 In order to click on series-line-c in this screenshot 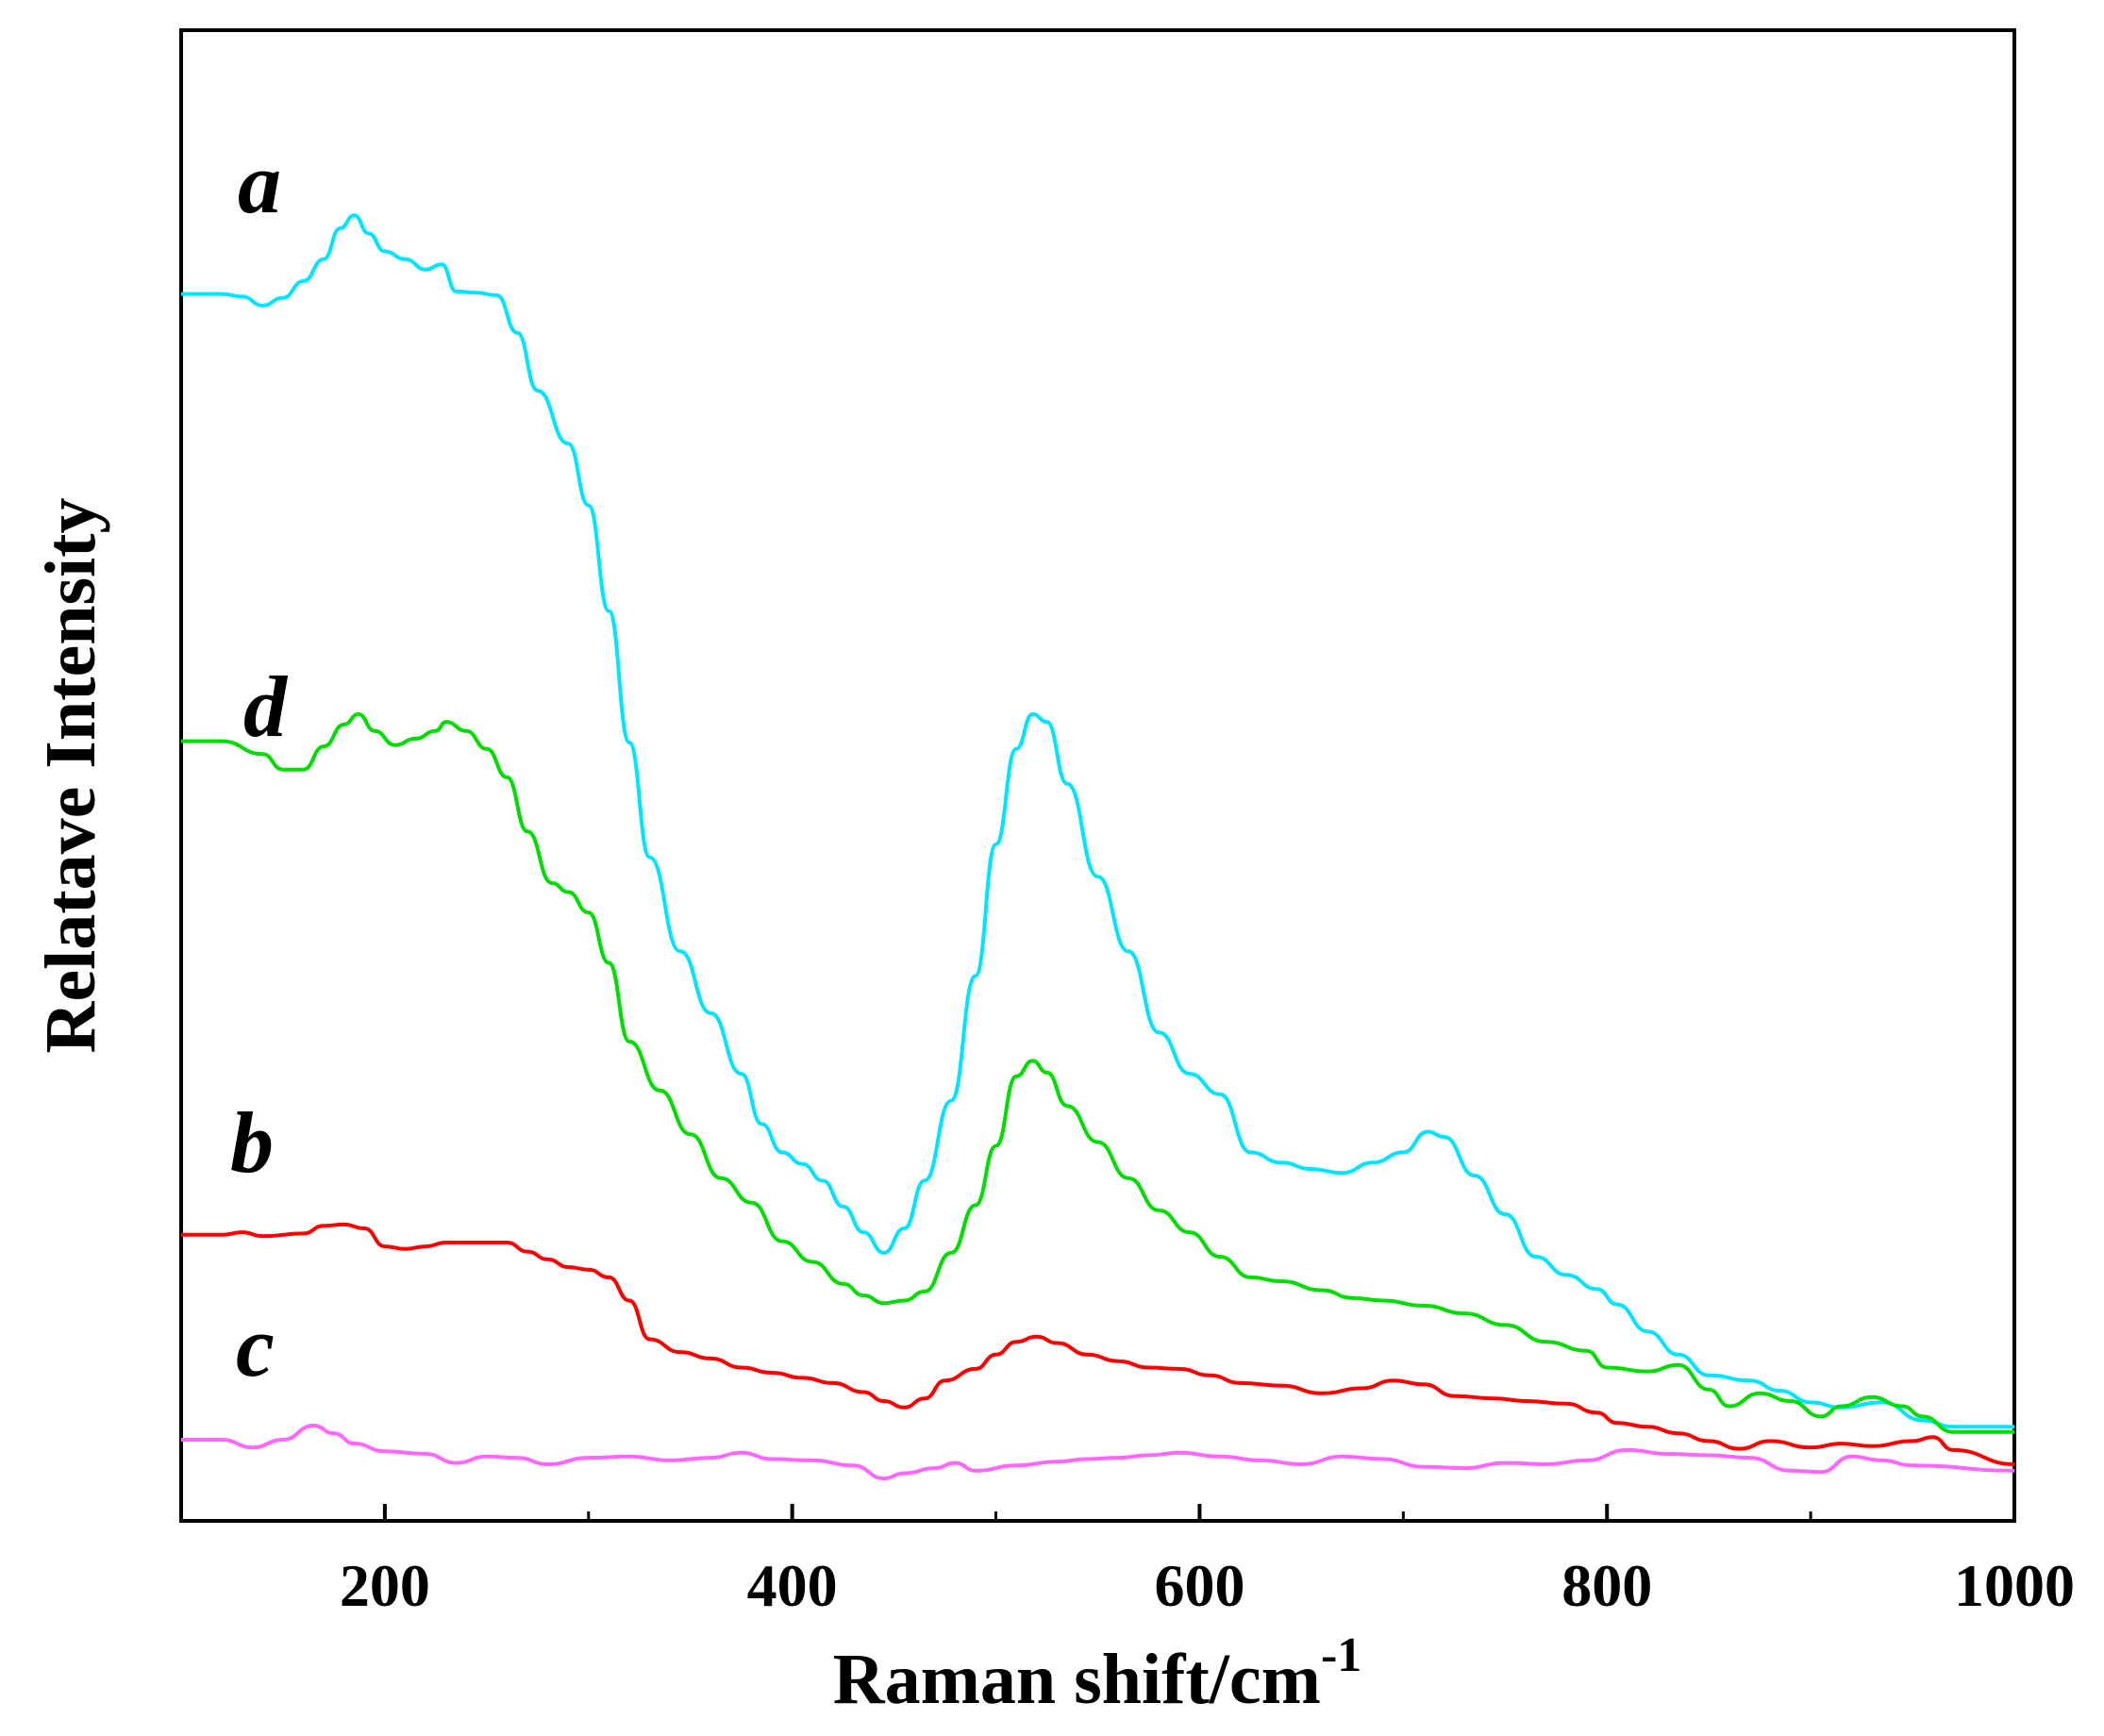, I will do `click(1098, 1452)`.